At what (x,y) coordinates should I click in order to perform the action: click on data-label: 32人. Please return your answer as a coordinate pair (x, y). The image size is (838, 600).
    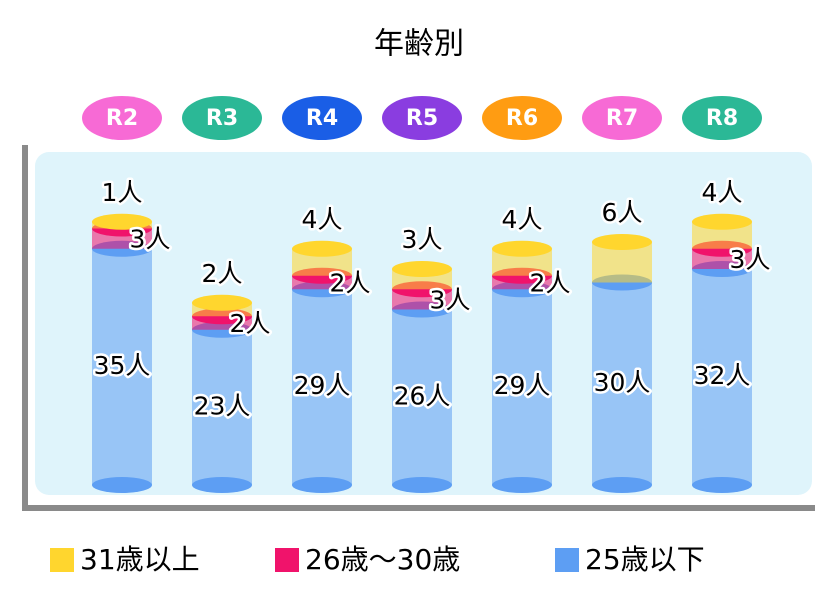
    Looking at the image, I should click on (722, 375).